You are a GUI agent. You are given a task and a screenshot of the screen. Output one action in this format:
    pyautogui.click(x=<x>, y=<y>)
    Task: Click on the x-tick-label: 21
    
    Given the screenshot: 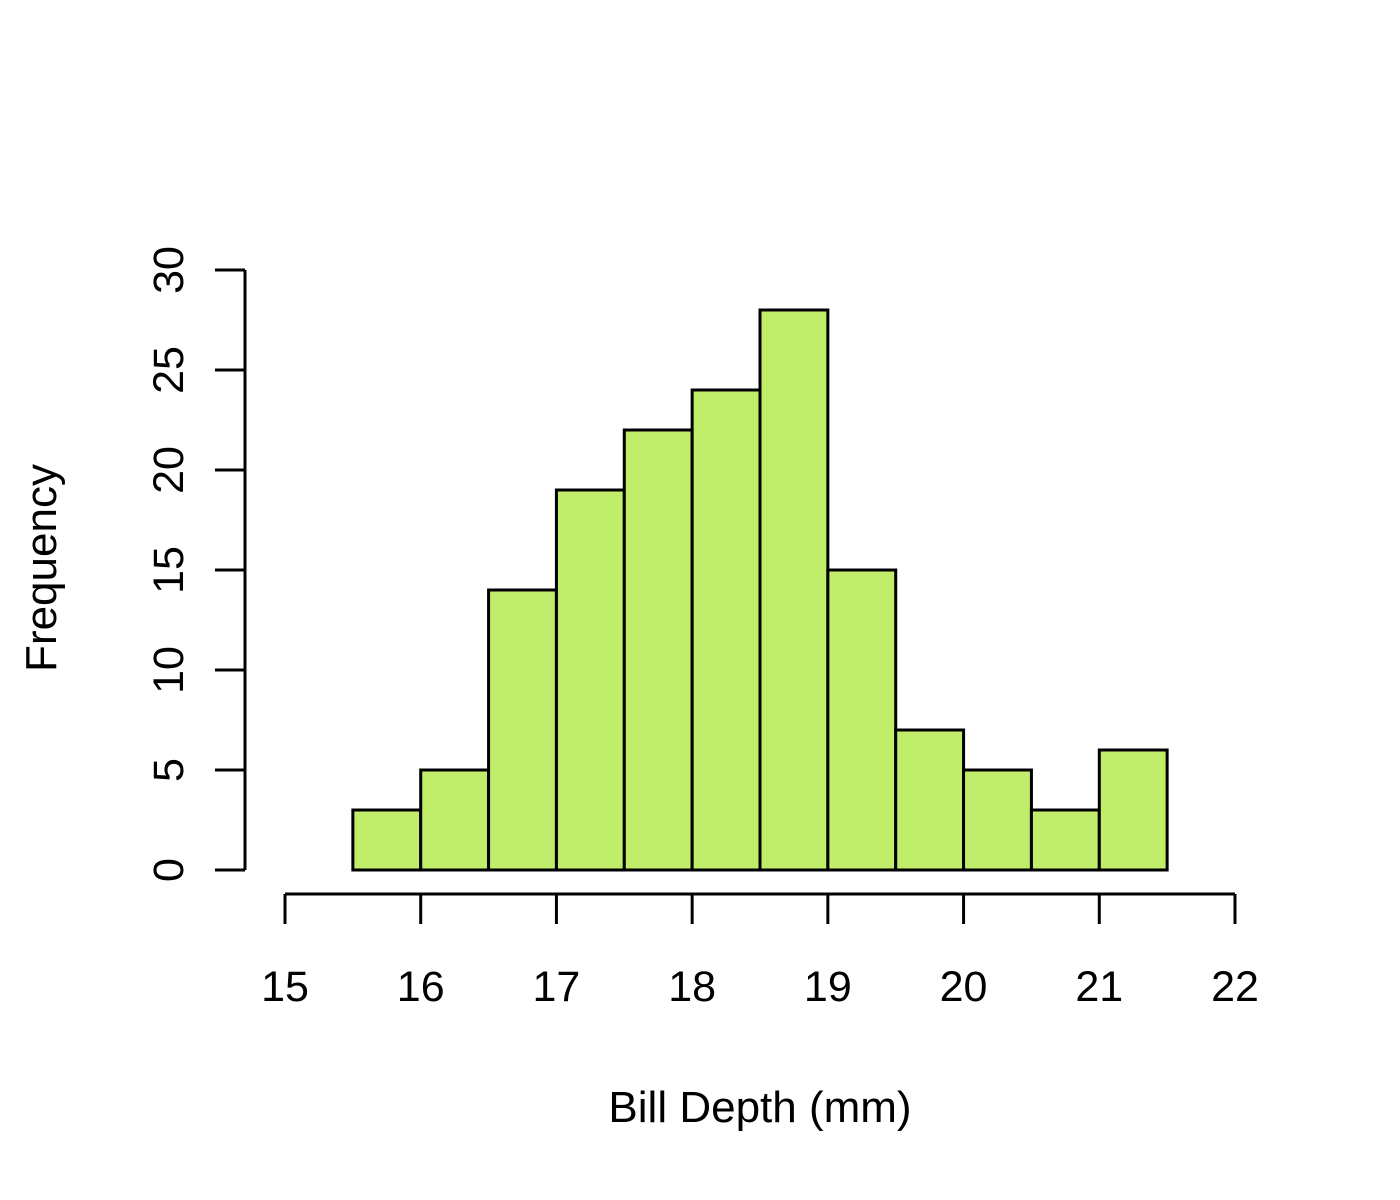 What is the action you would take?
    pyautogui.click(x=1099, y=987)
    